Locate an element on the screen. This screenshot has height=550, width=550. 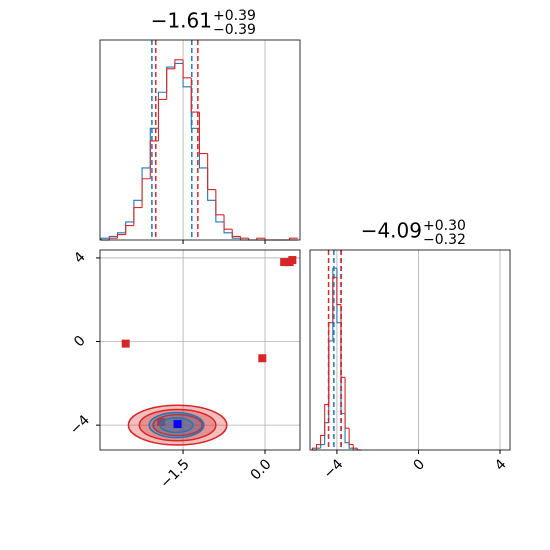
x-tick-label: −4 is located at coordinates (334, 469).